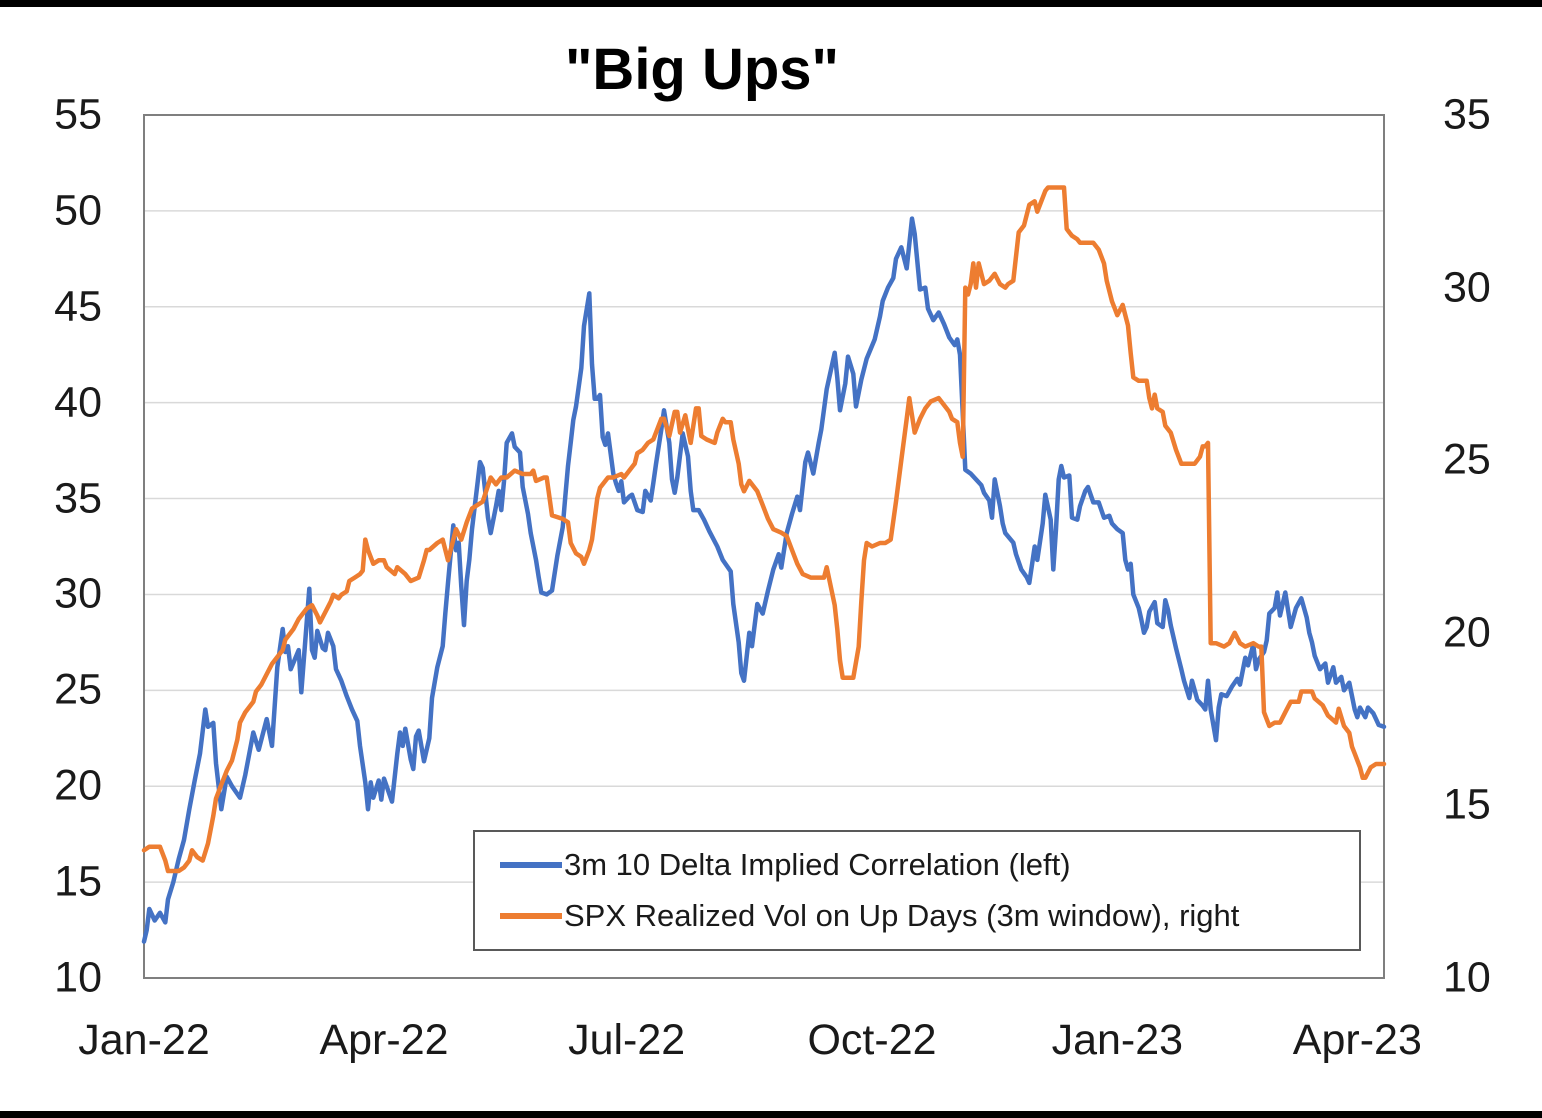  What do you see at coordinates (627, 1040) in the screenshot?
I see `x-axis-tick-label: Jul-22` at bounding box center [627, 1040].